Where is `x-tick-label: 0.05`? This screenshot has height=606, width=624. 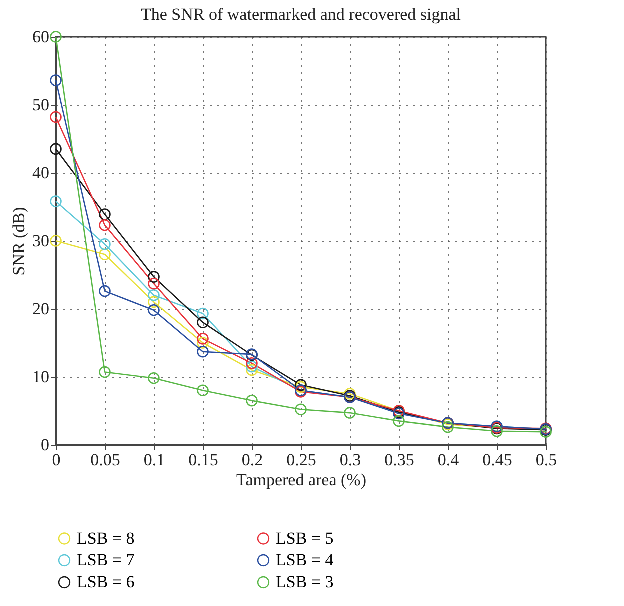
x-tick-label: 0.05 is located at coordinates (105, 460).